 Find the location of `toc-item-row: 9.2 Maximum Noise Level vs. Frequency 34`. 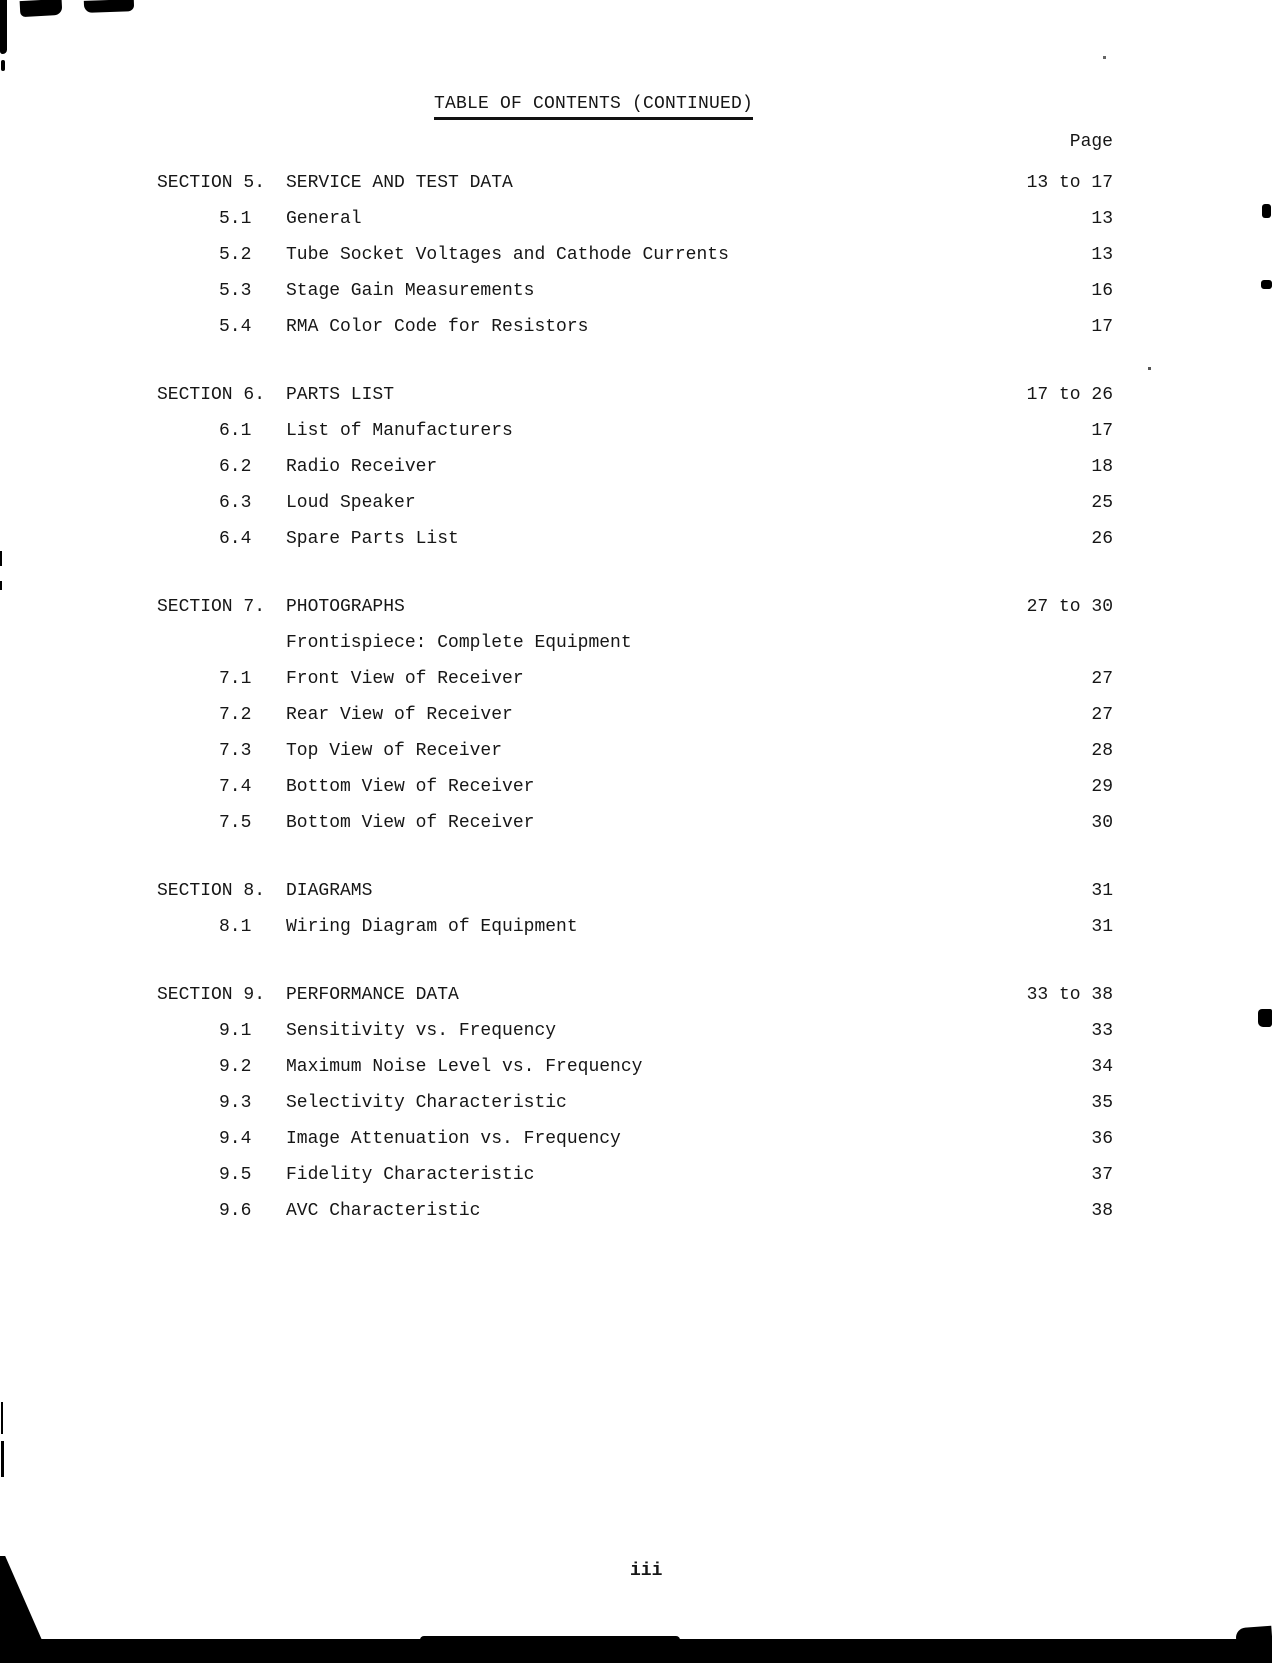

toc-item-row: 9.2 Maximum Noise Level vs. Frequency 34 is located at coordinates (636, 1067).